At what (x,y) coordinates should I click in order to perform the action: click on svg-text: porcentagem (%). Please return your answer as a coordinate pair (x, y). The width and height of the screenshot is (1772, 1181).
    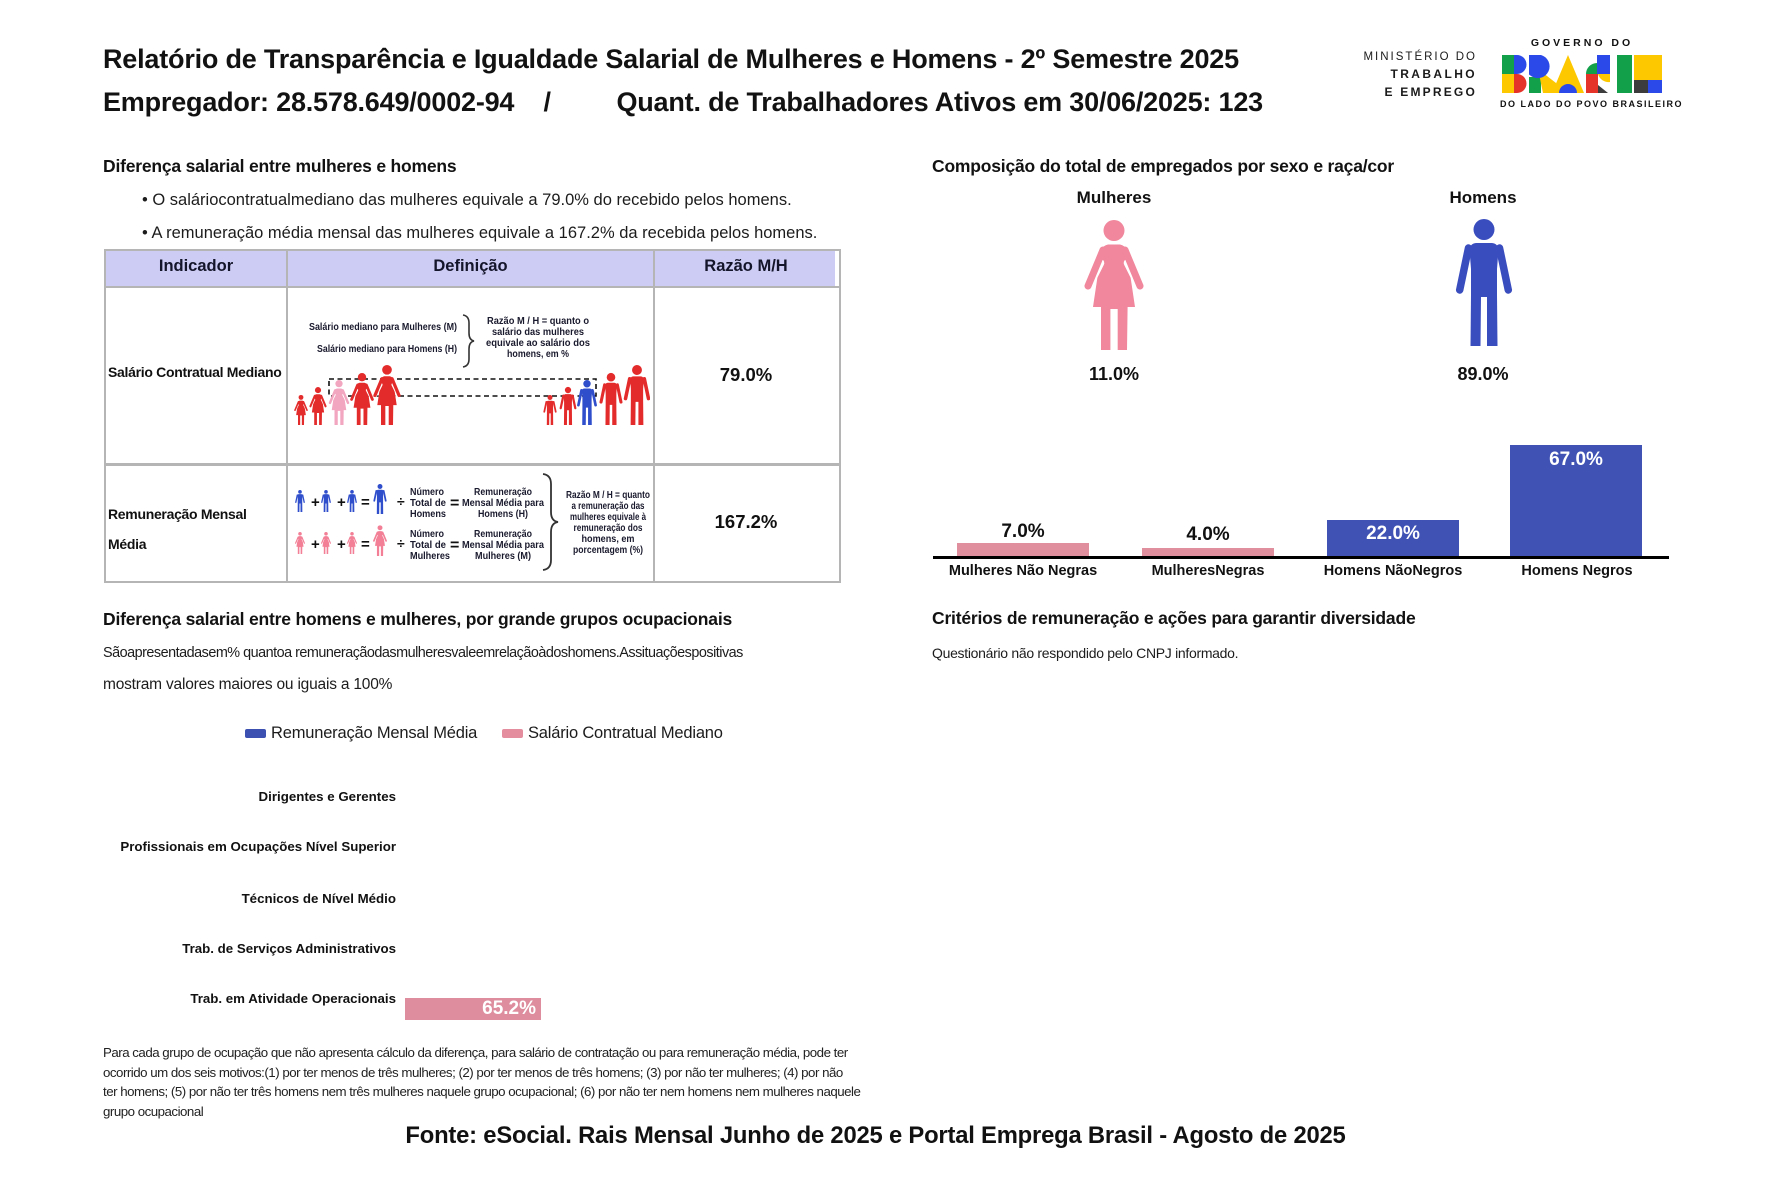
    Looking at the image, I should click on (608, 550).